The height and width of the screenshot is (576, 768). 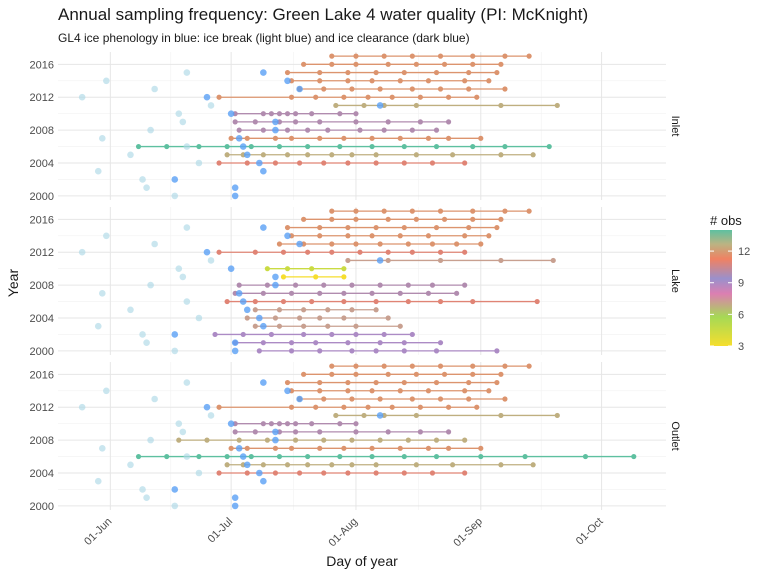 I want to click on y-tick-label: 2012, so click(x=42, y=98).